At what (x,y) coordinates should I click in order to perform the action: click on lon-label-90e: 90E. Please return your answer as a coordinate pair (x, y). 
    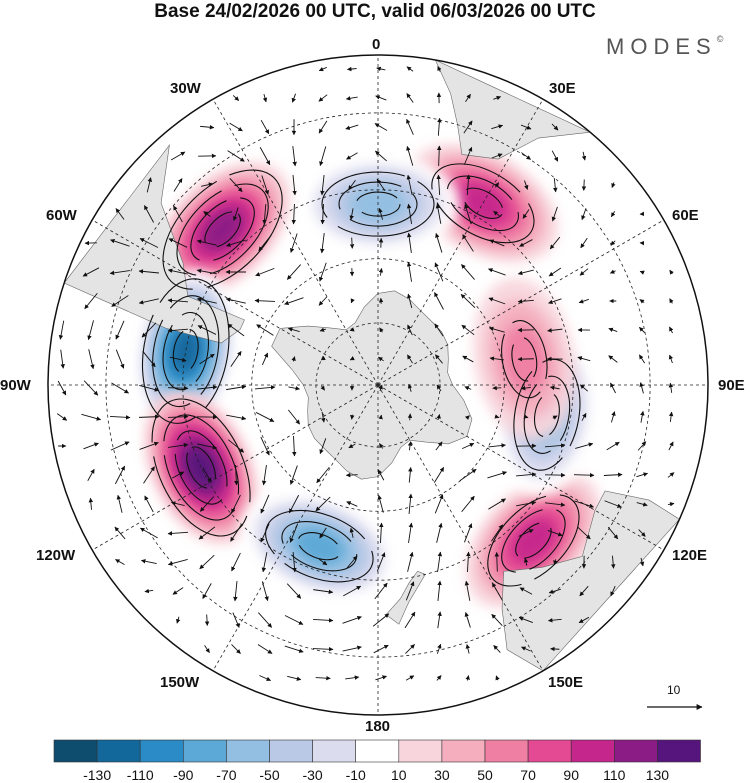
    Looking at the image, I should click on (731, 385).